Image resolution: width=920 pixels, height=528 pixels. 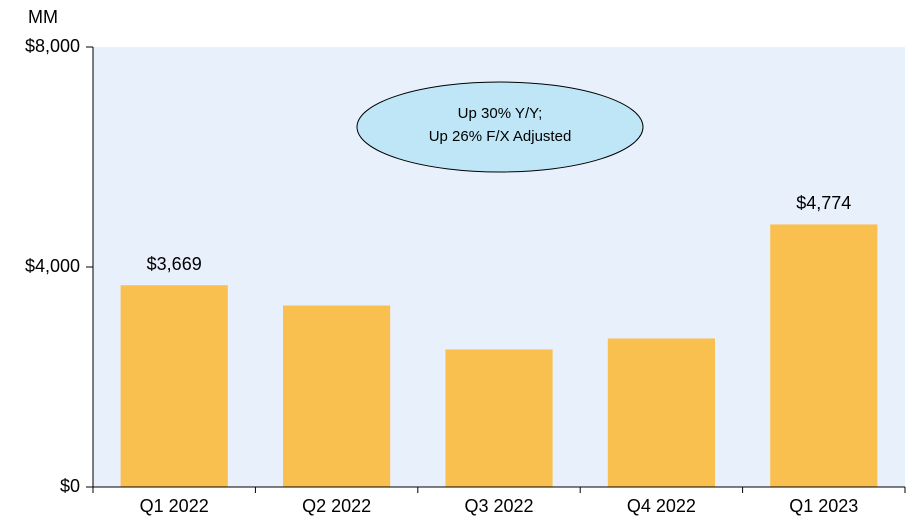 I want to click on annotation: Up 30% Y/Y;, so click(x=500, y=113).